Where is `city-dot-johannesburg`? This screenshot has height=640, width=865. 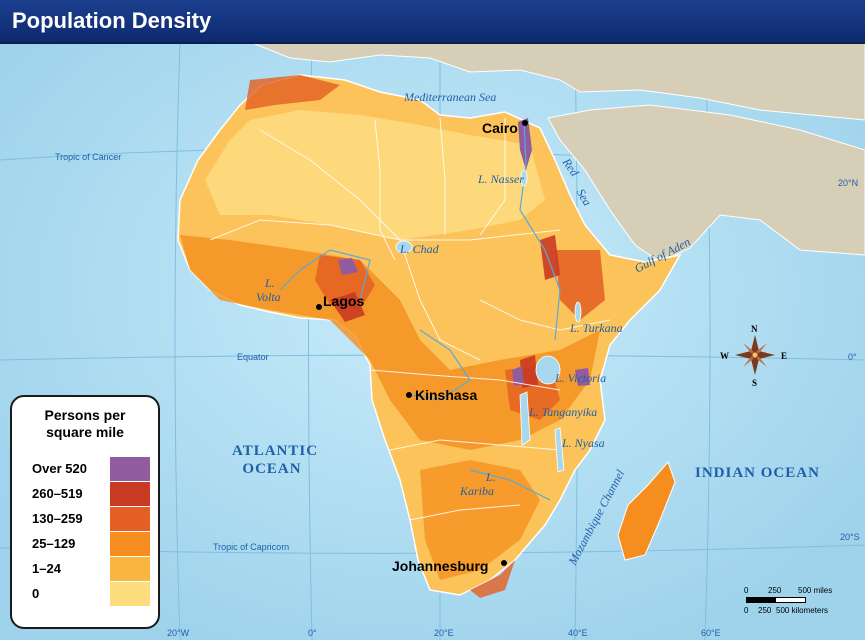 city-dot-johannesburg is located at coordinates (504, 563).